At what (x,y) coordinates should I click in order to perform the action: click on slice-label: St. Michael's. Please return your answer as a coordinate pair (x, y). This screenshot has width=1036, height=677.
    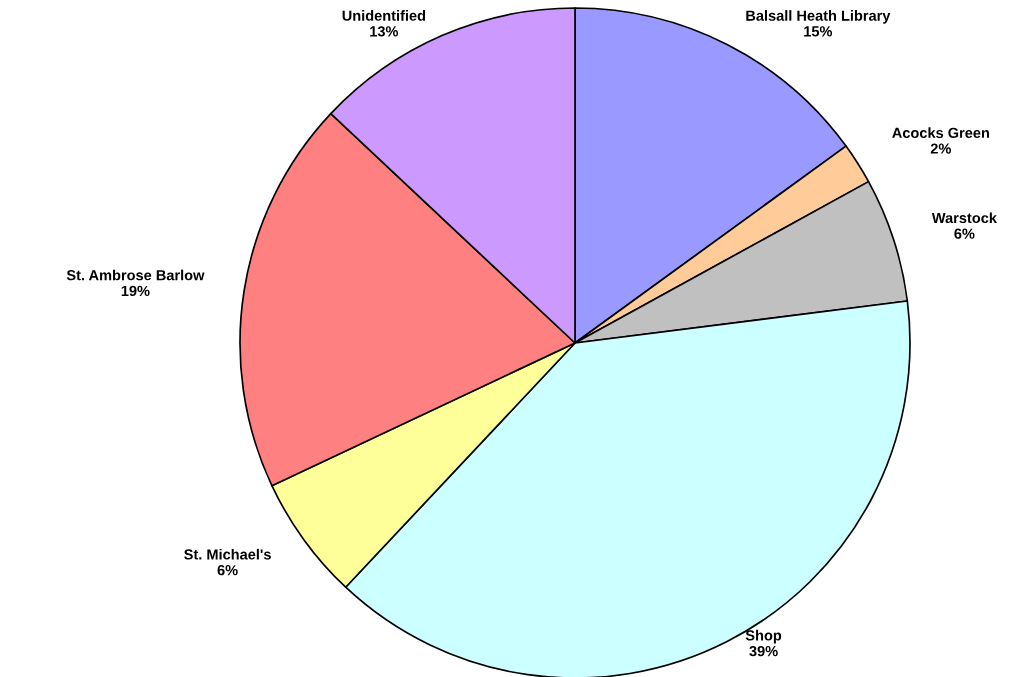
    Looking at the image, I should click on (227, 554).